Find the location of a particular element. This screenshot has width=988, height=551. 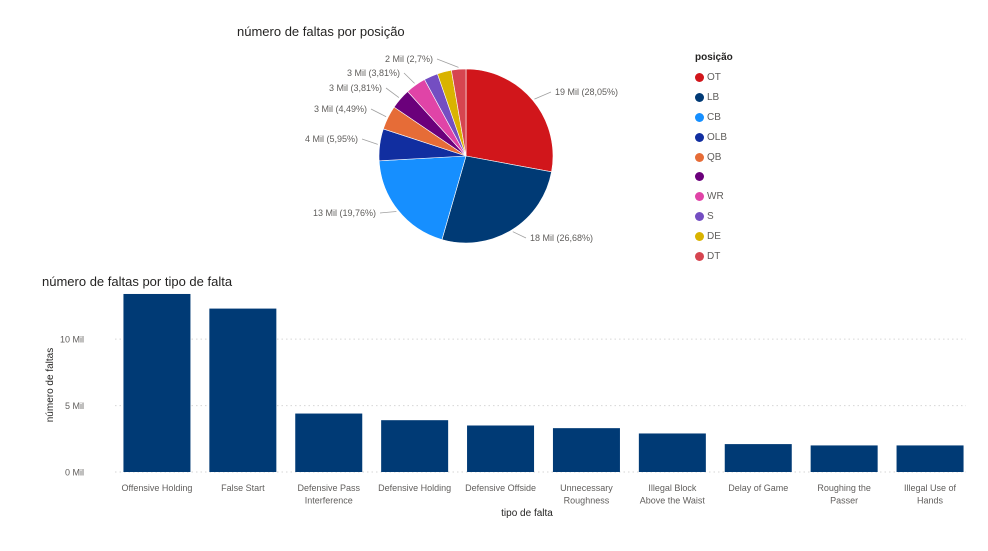

x-tick-label: Defensive Offside is located at coordinates (500, 488).